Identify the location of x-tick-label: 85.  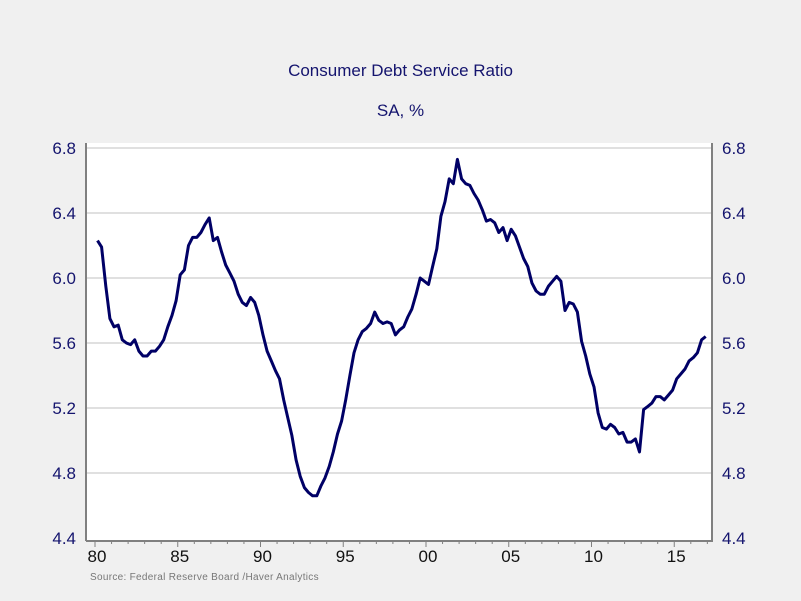
(179, 556).